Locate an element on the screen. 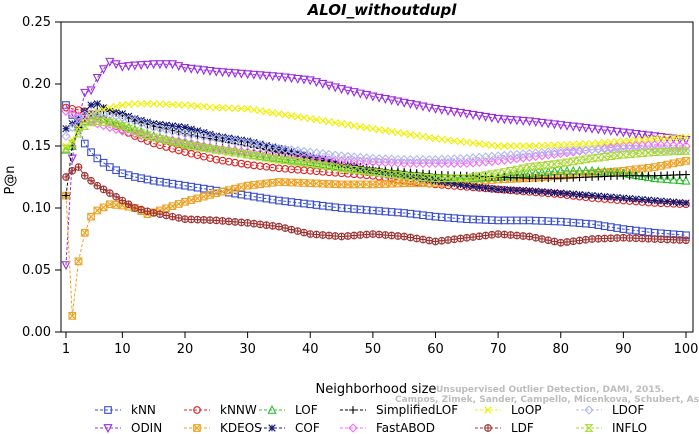  x-tick-label: 70 is located at coordinates (498, 349).